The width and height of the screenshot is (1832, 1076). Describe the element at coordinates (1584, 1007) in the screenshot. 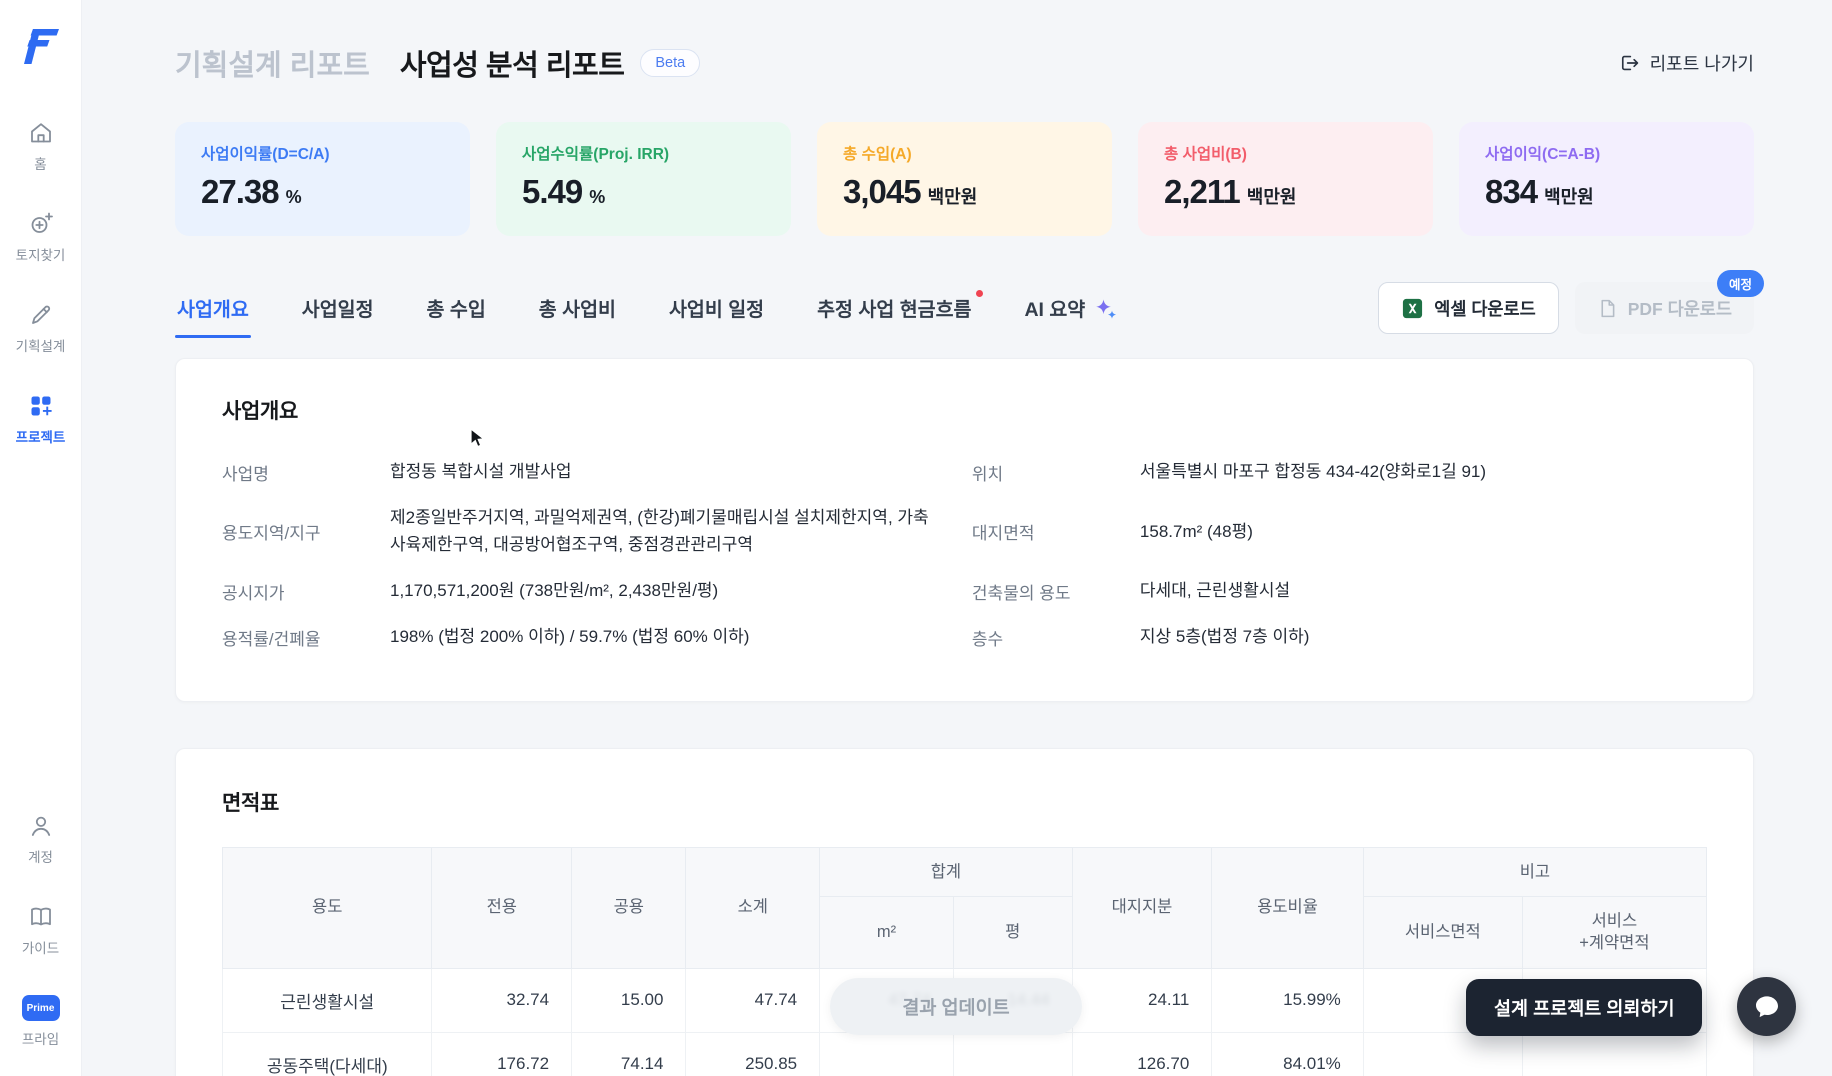

I see `request-design-project-button: 설계 프로젝트 의뢰하기` at that location.